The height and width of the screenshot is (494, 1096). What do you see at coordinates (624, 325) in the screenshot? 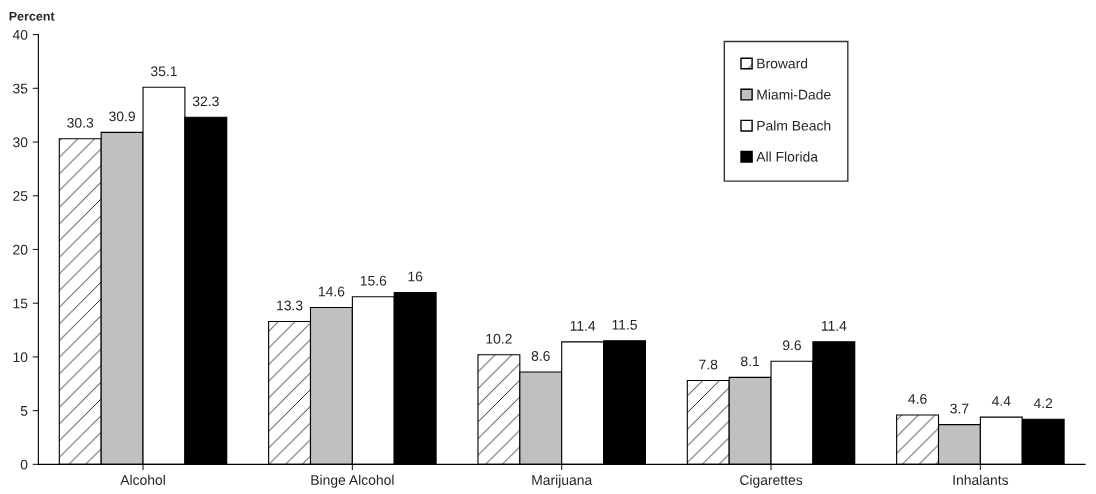
I see `data-label: 11.5` at bounding box center [624, 325].